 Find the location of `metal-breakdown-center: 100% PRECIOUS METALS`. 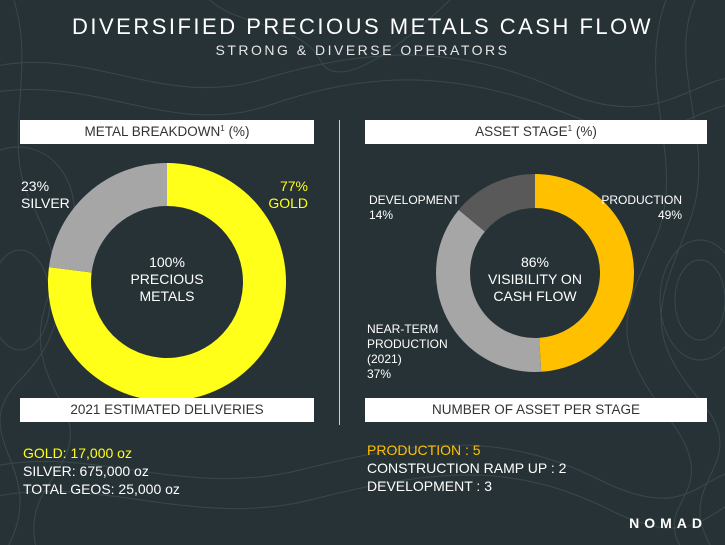

metal-breakdown-center: 100% PRECIOUS METALS is located at coordinates (167, 279).